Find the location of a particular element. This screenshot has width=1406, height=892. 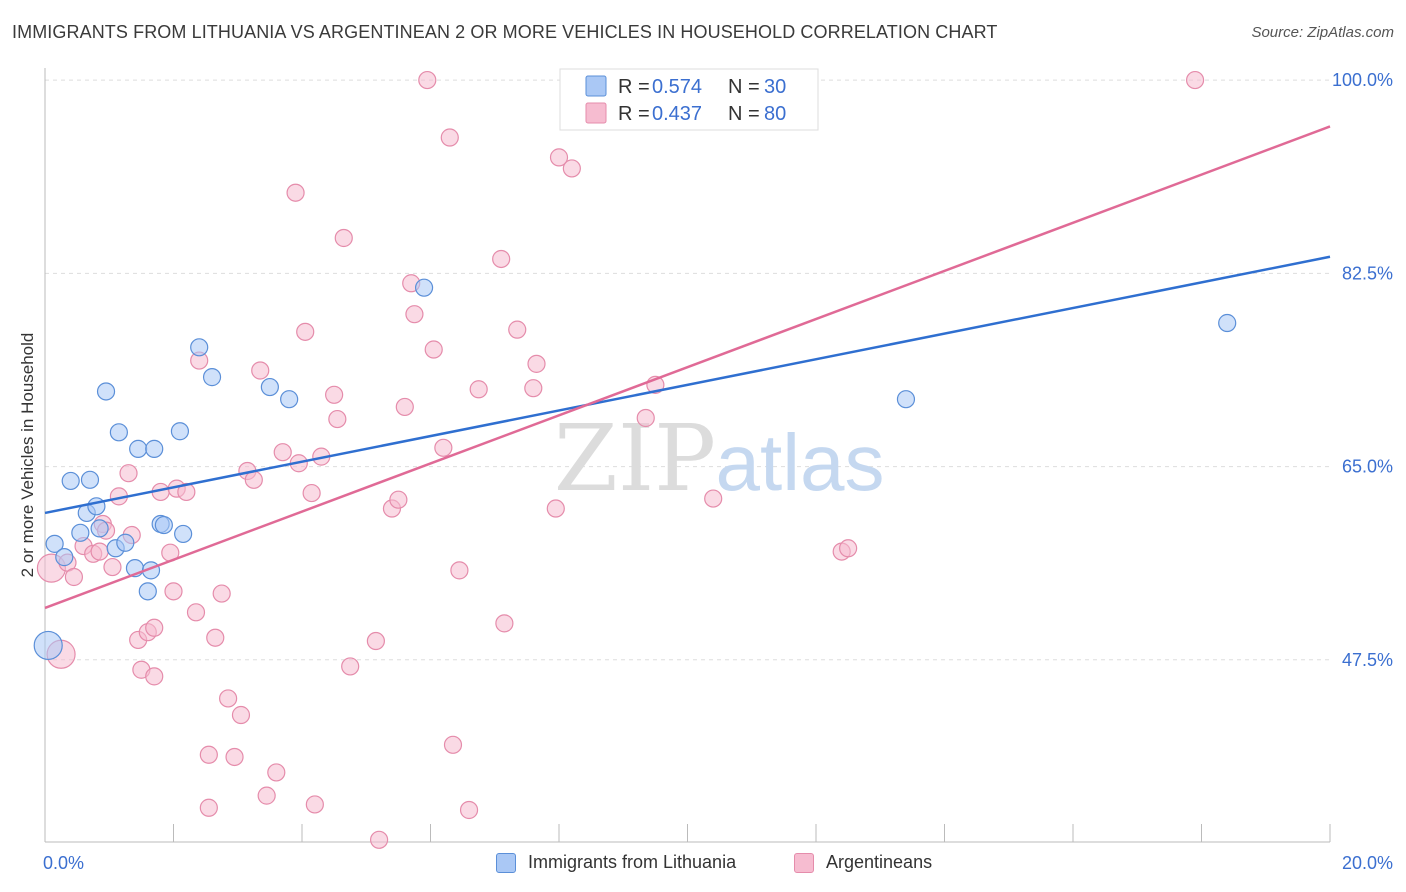

legend-r-label-lithuania: R = is located at coordinates (634, 87).